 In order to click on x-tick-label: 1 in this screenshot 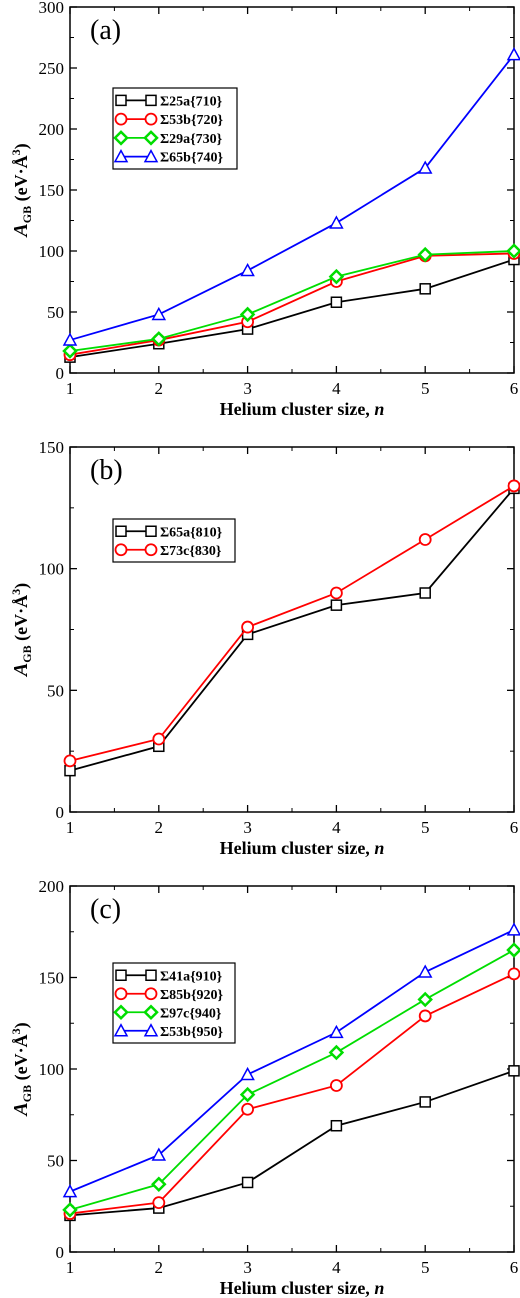, I will do `click(70, 827)`.